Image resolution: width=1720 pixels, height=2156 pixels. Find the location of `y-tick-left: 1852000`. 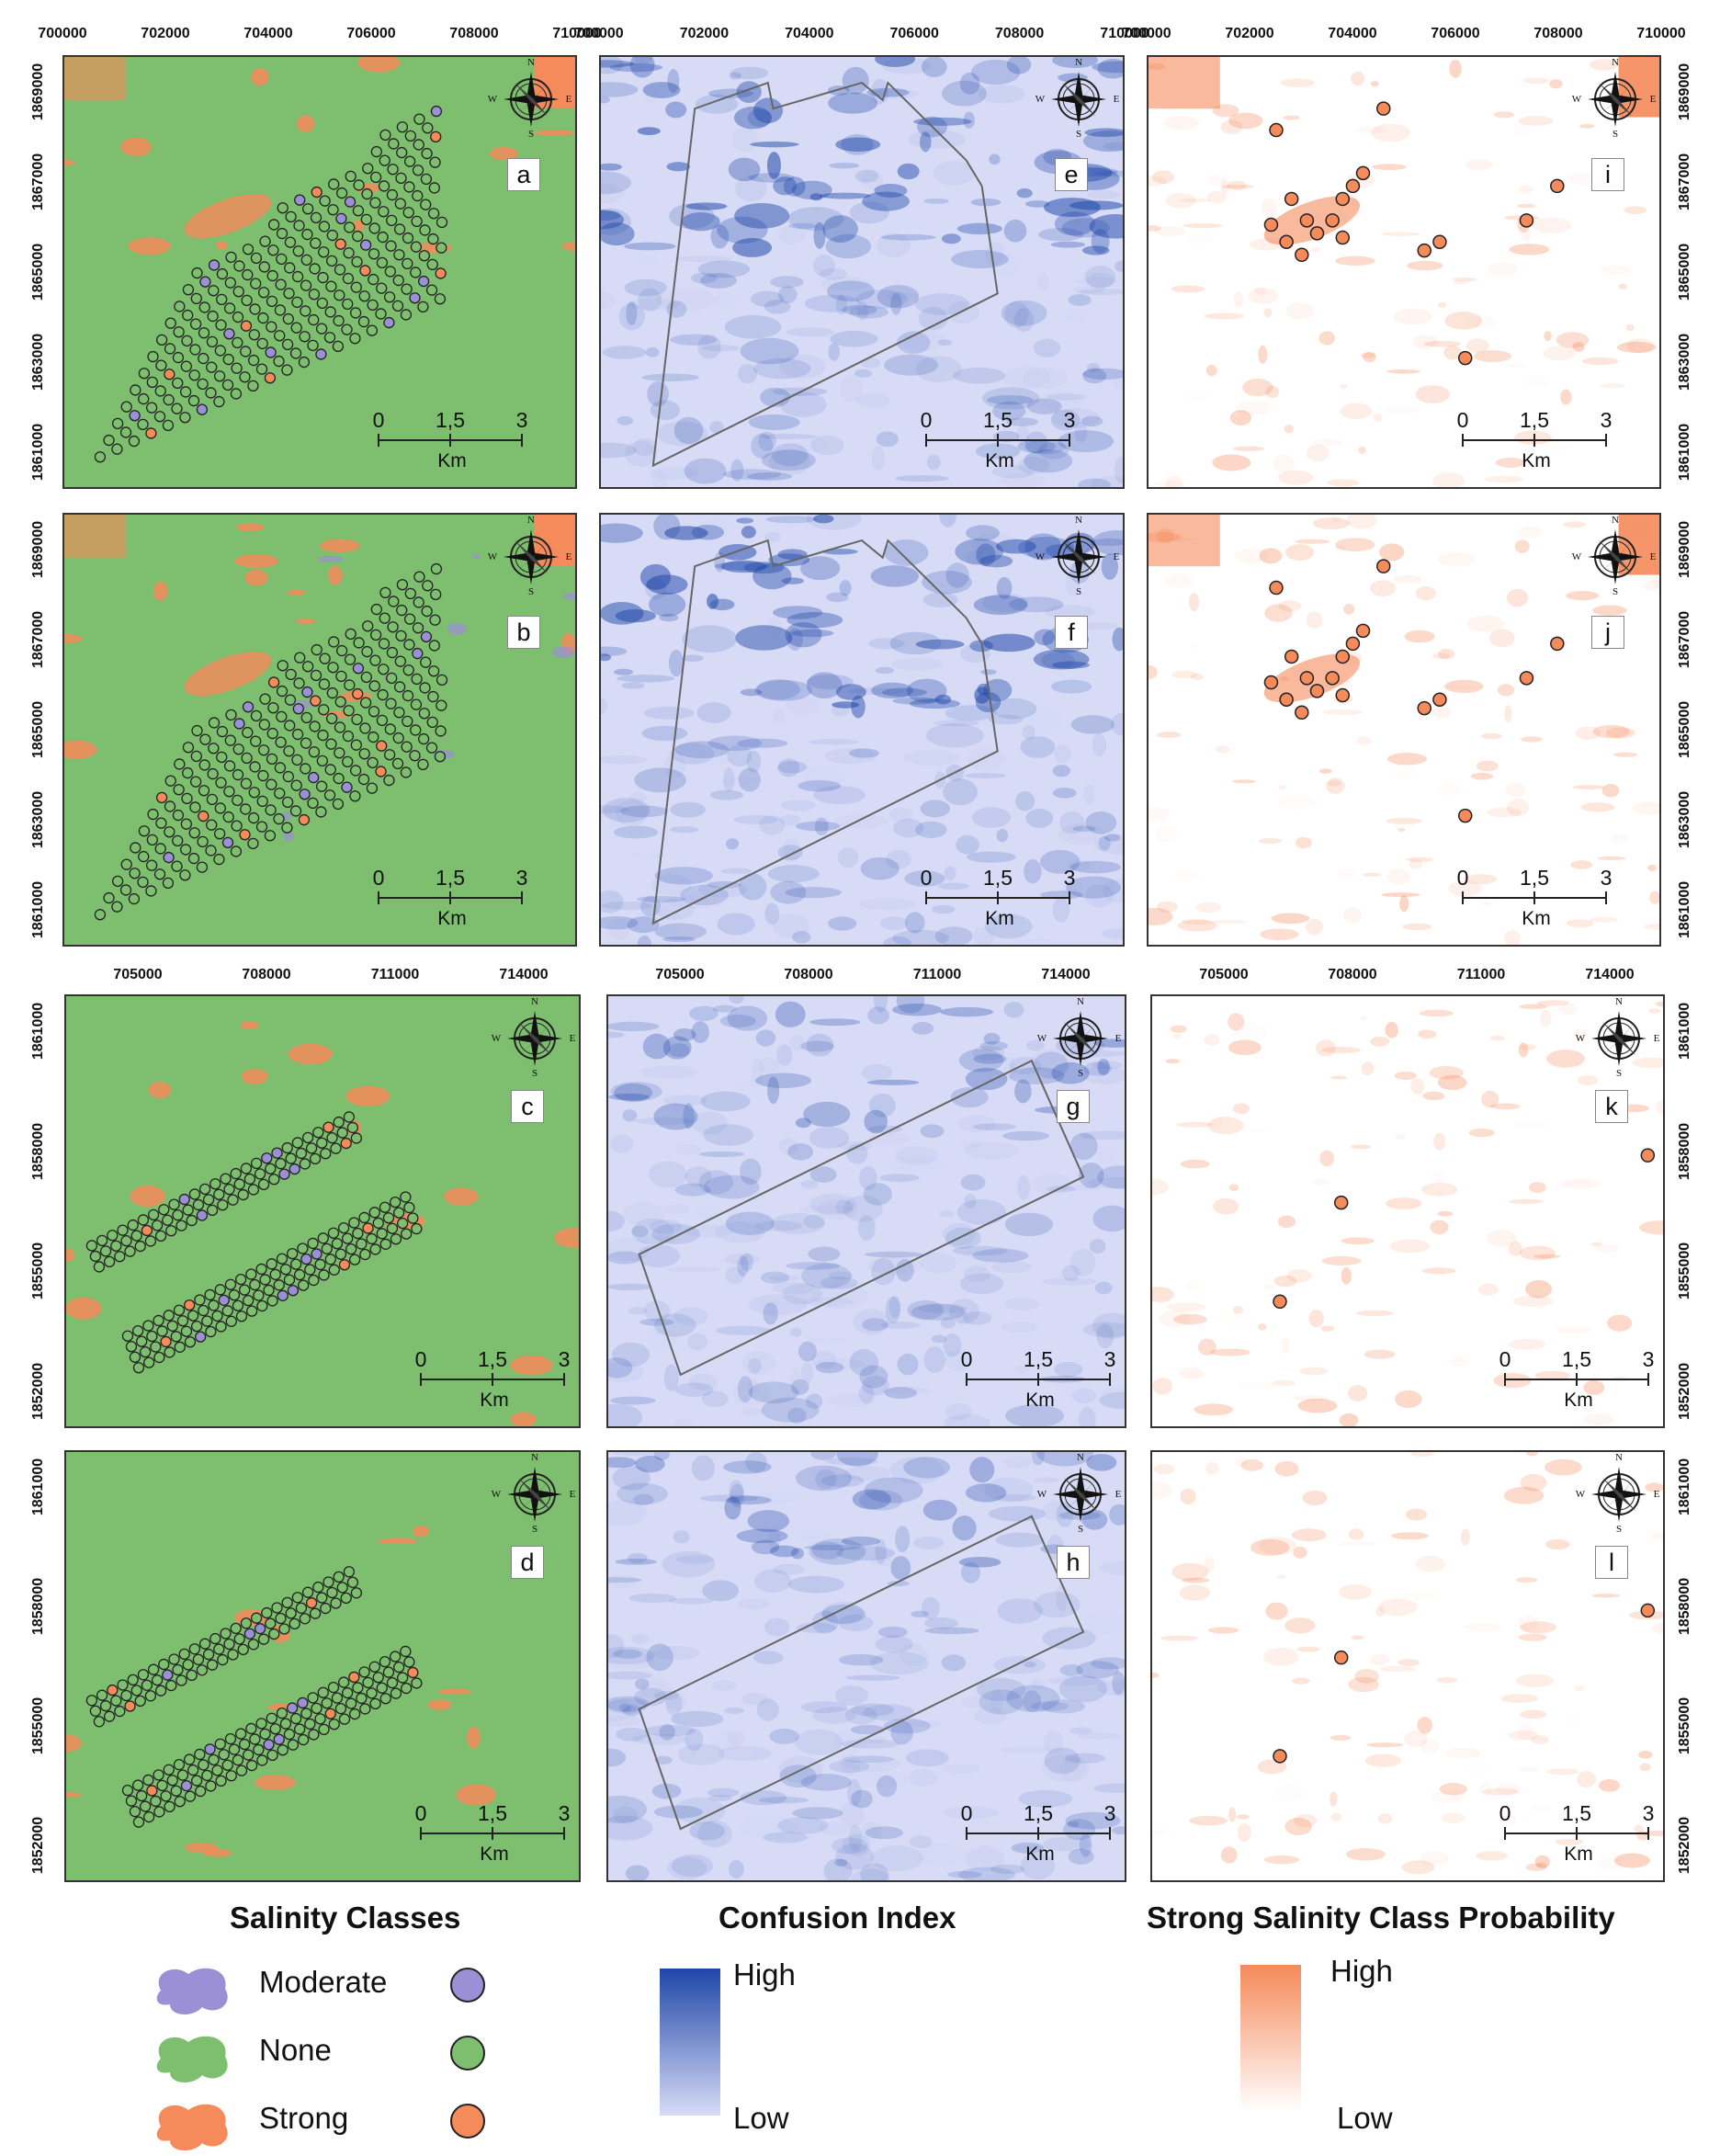

y-tick-left: 1852000 is located at coordinates (38, 1391).